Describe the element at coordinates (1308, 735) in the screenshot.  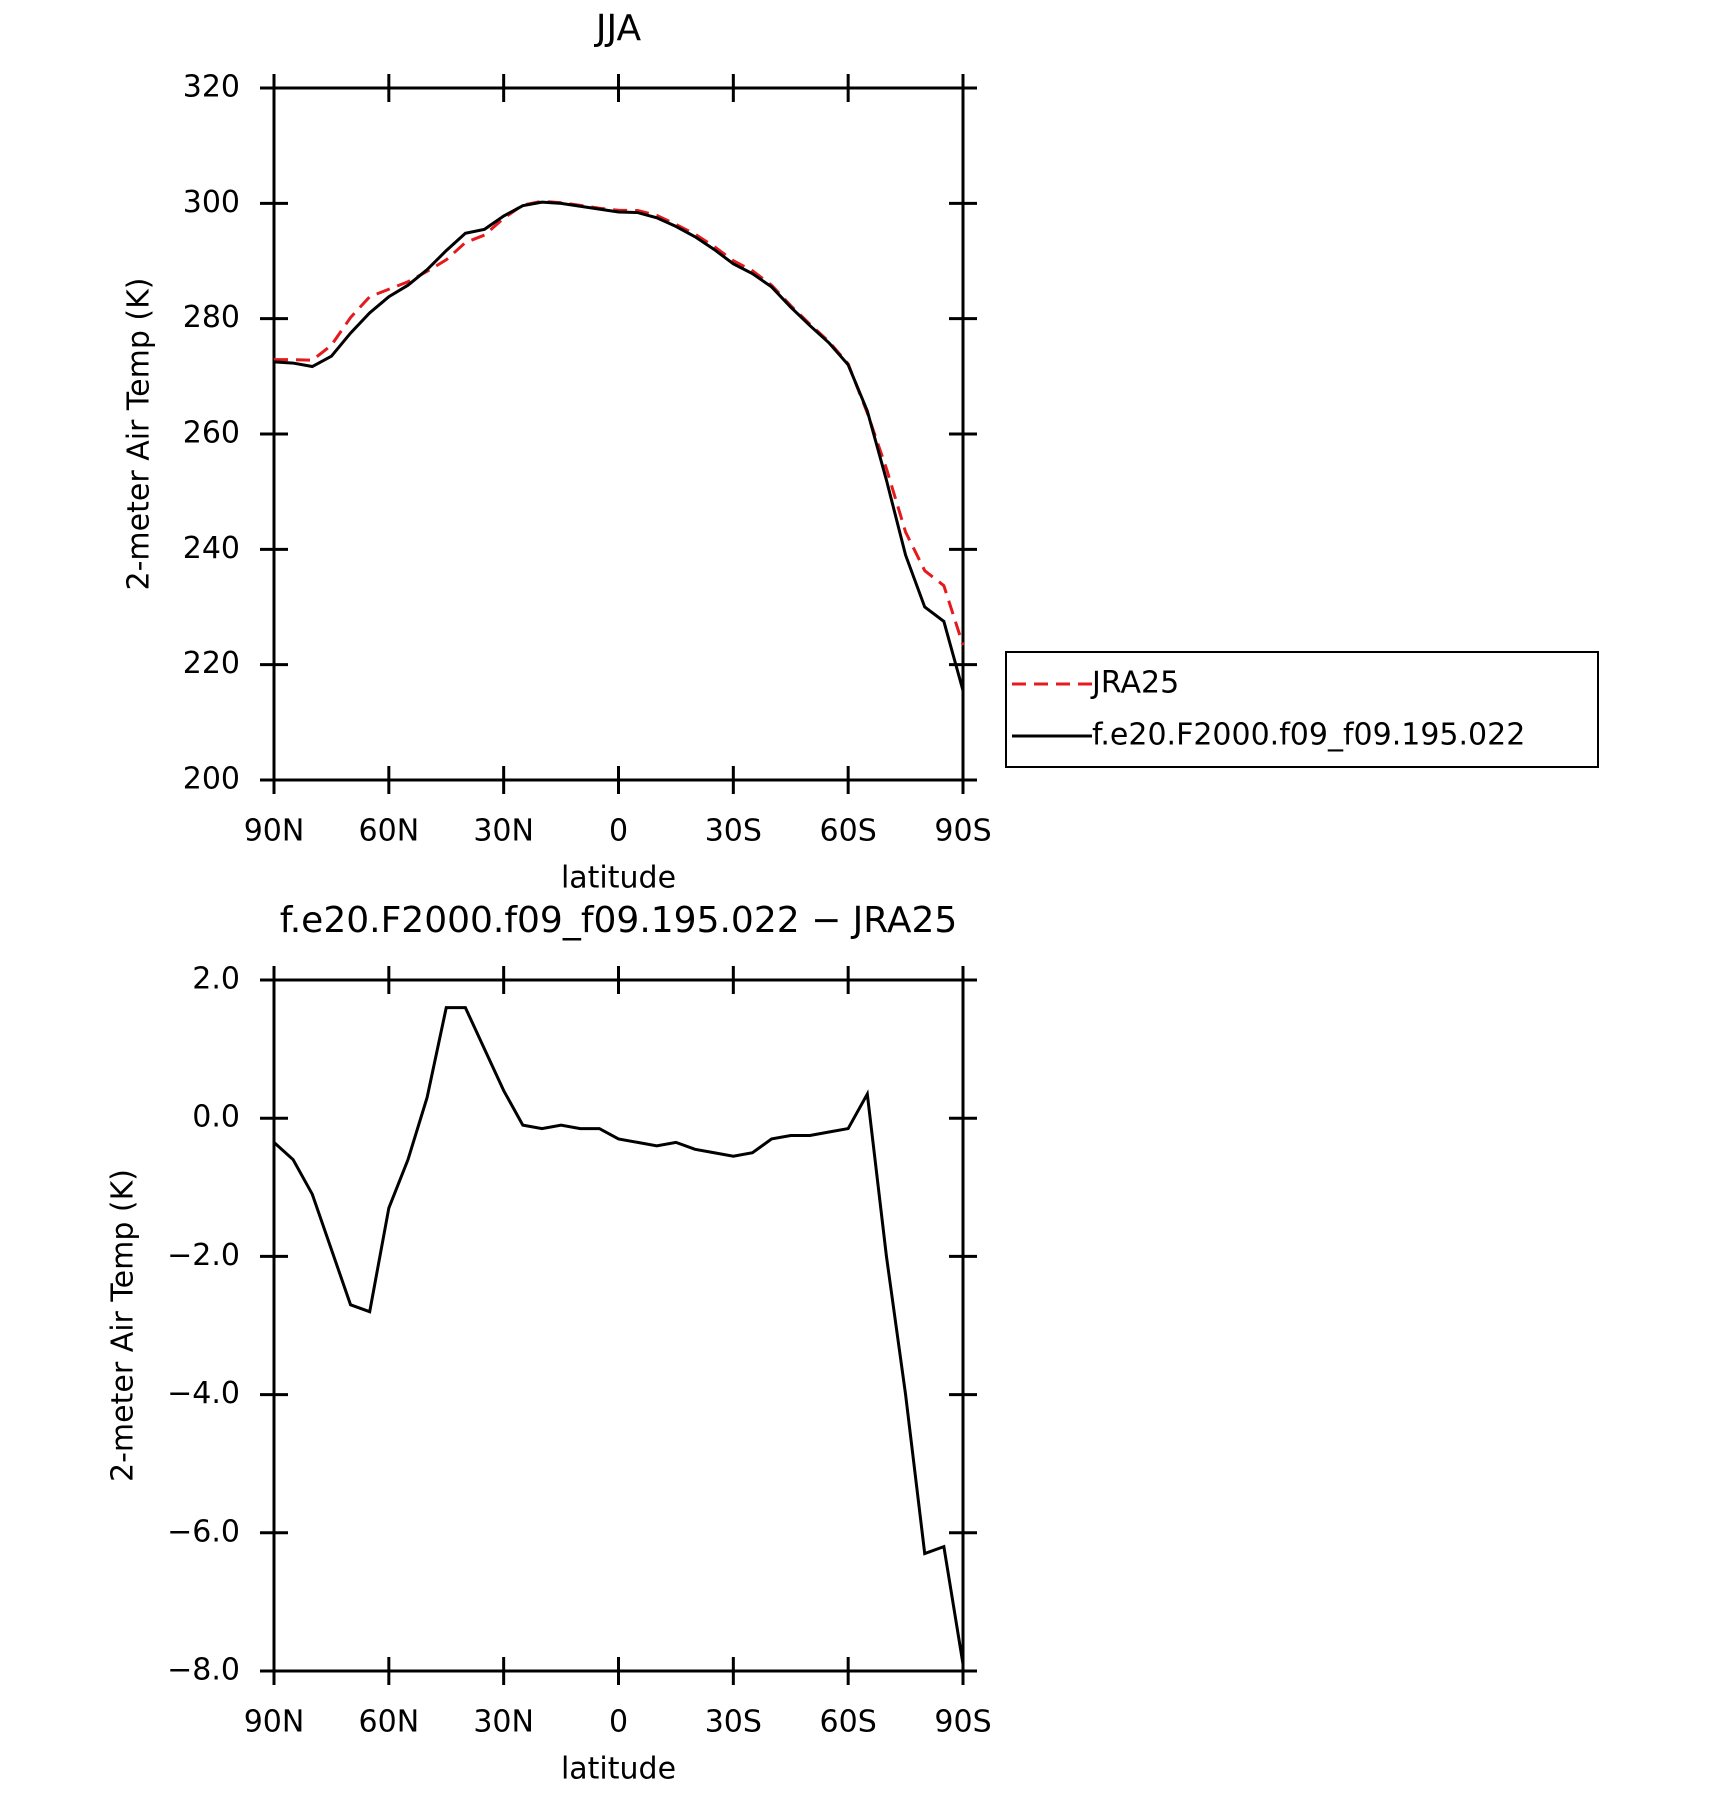
I see `legend-label: f.e20.F2000.f09_f09.195.022` at that location.